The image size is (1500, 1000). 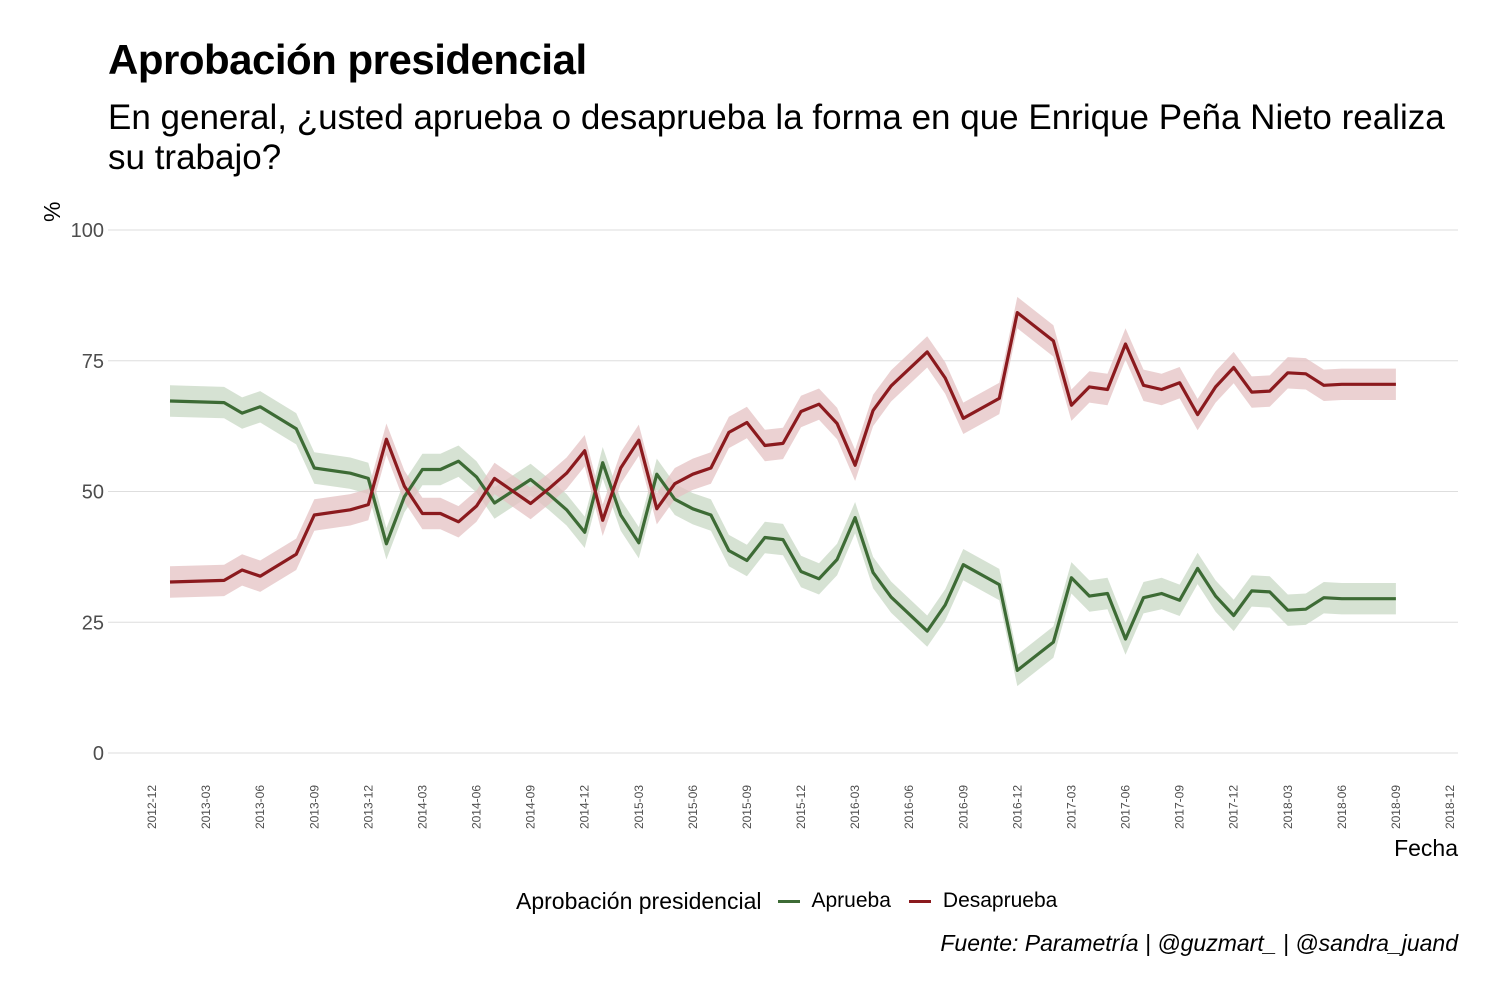 I want to click on legend-key-desaprueba, so click(x=919, y=901).